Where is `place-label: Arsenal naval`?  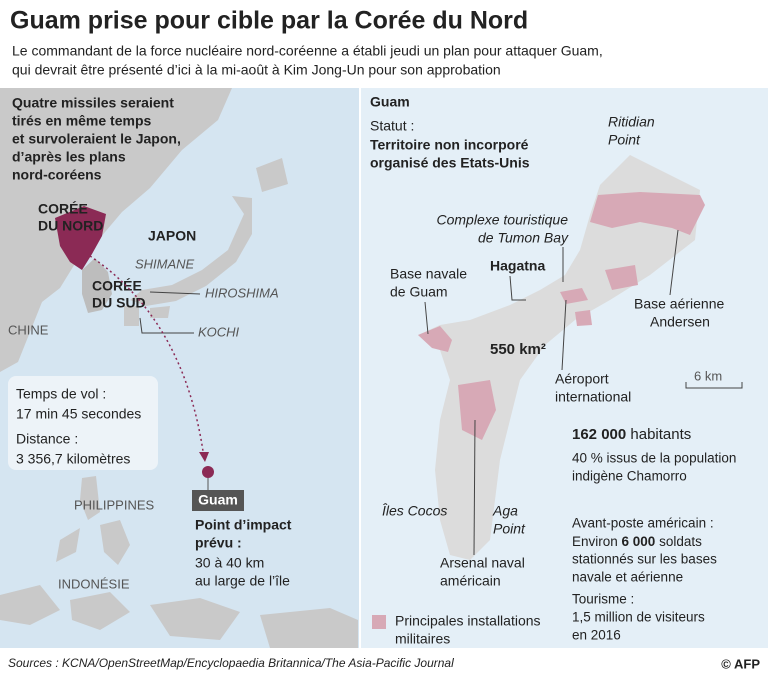 place-label: Arsenal naval is located at coordinates (482, 563).